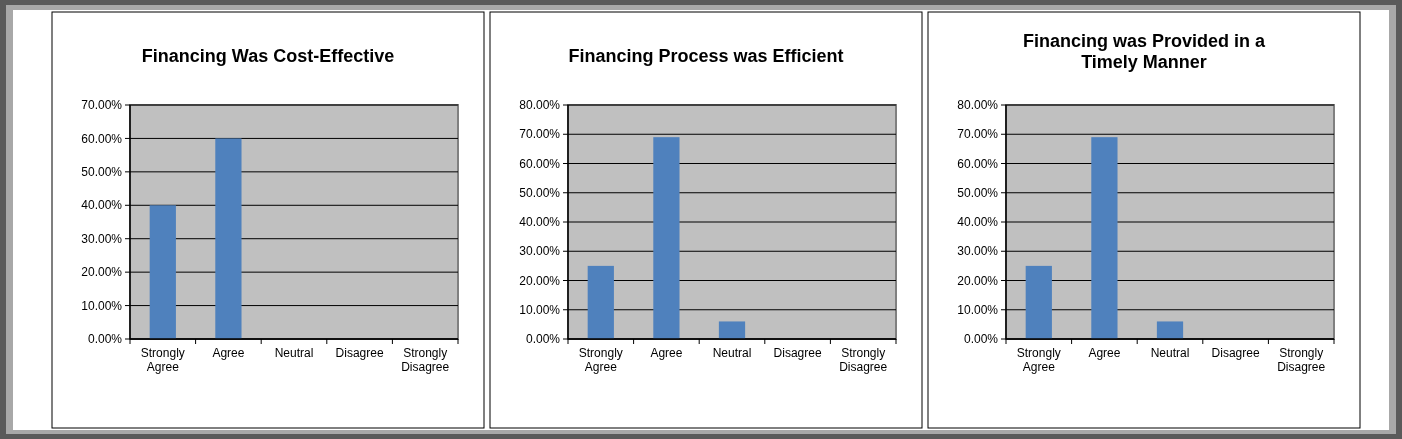  What do you see at coordinates (268, 56) in the screenshot?
I see `chart-title: Financing Was Cost-Effective` at bounding box center [268, 56].